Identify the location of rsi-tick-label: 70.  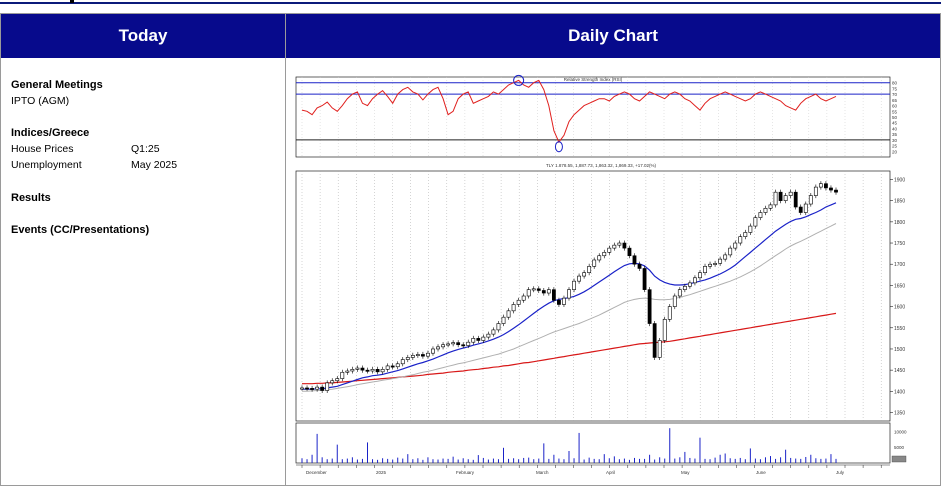
(895, 94).